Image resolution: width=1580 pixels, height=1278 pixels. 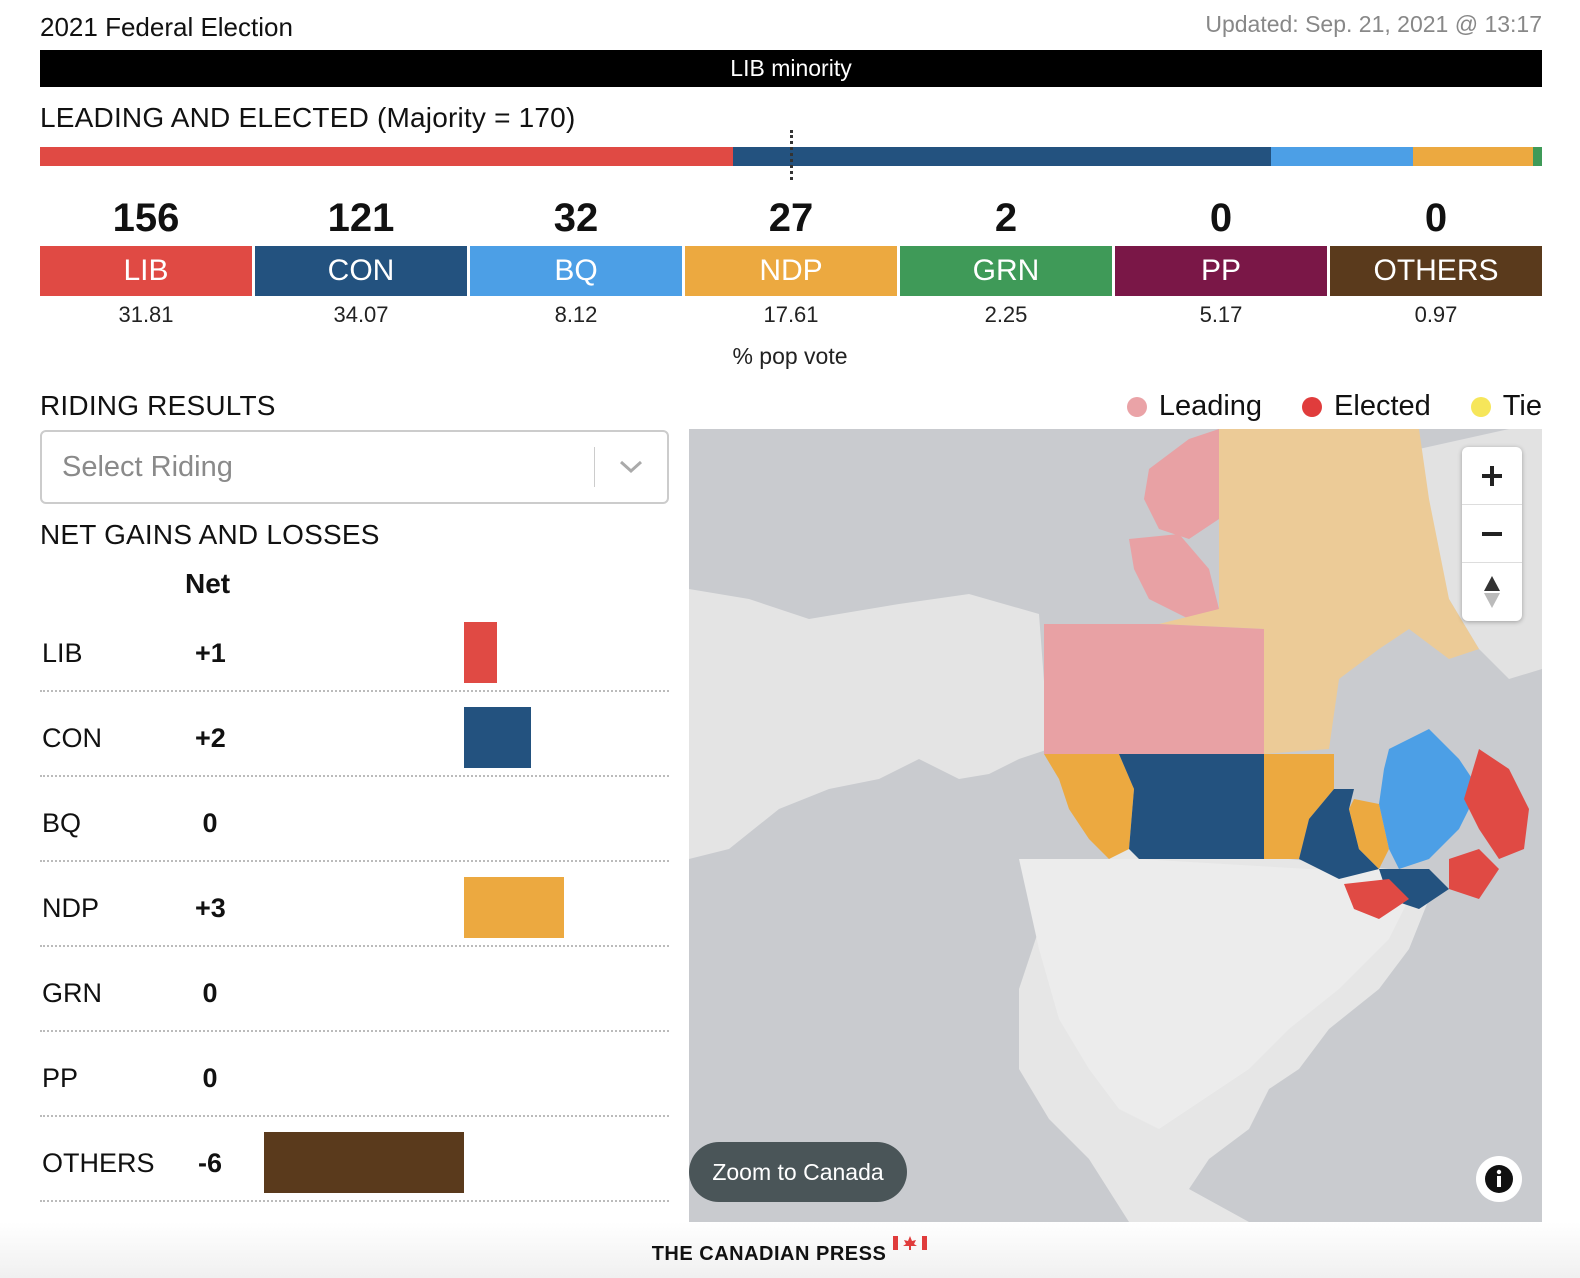 I want to click on party-label: LIB, so click(x=146, y=271).